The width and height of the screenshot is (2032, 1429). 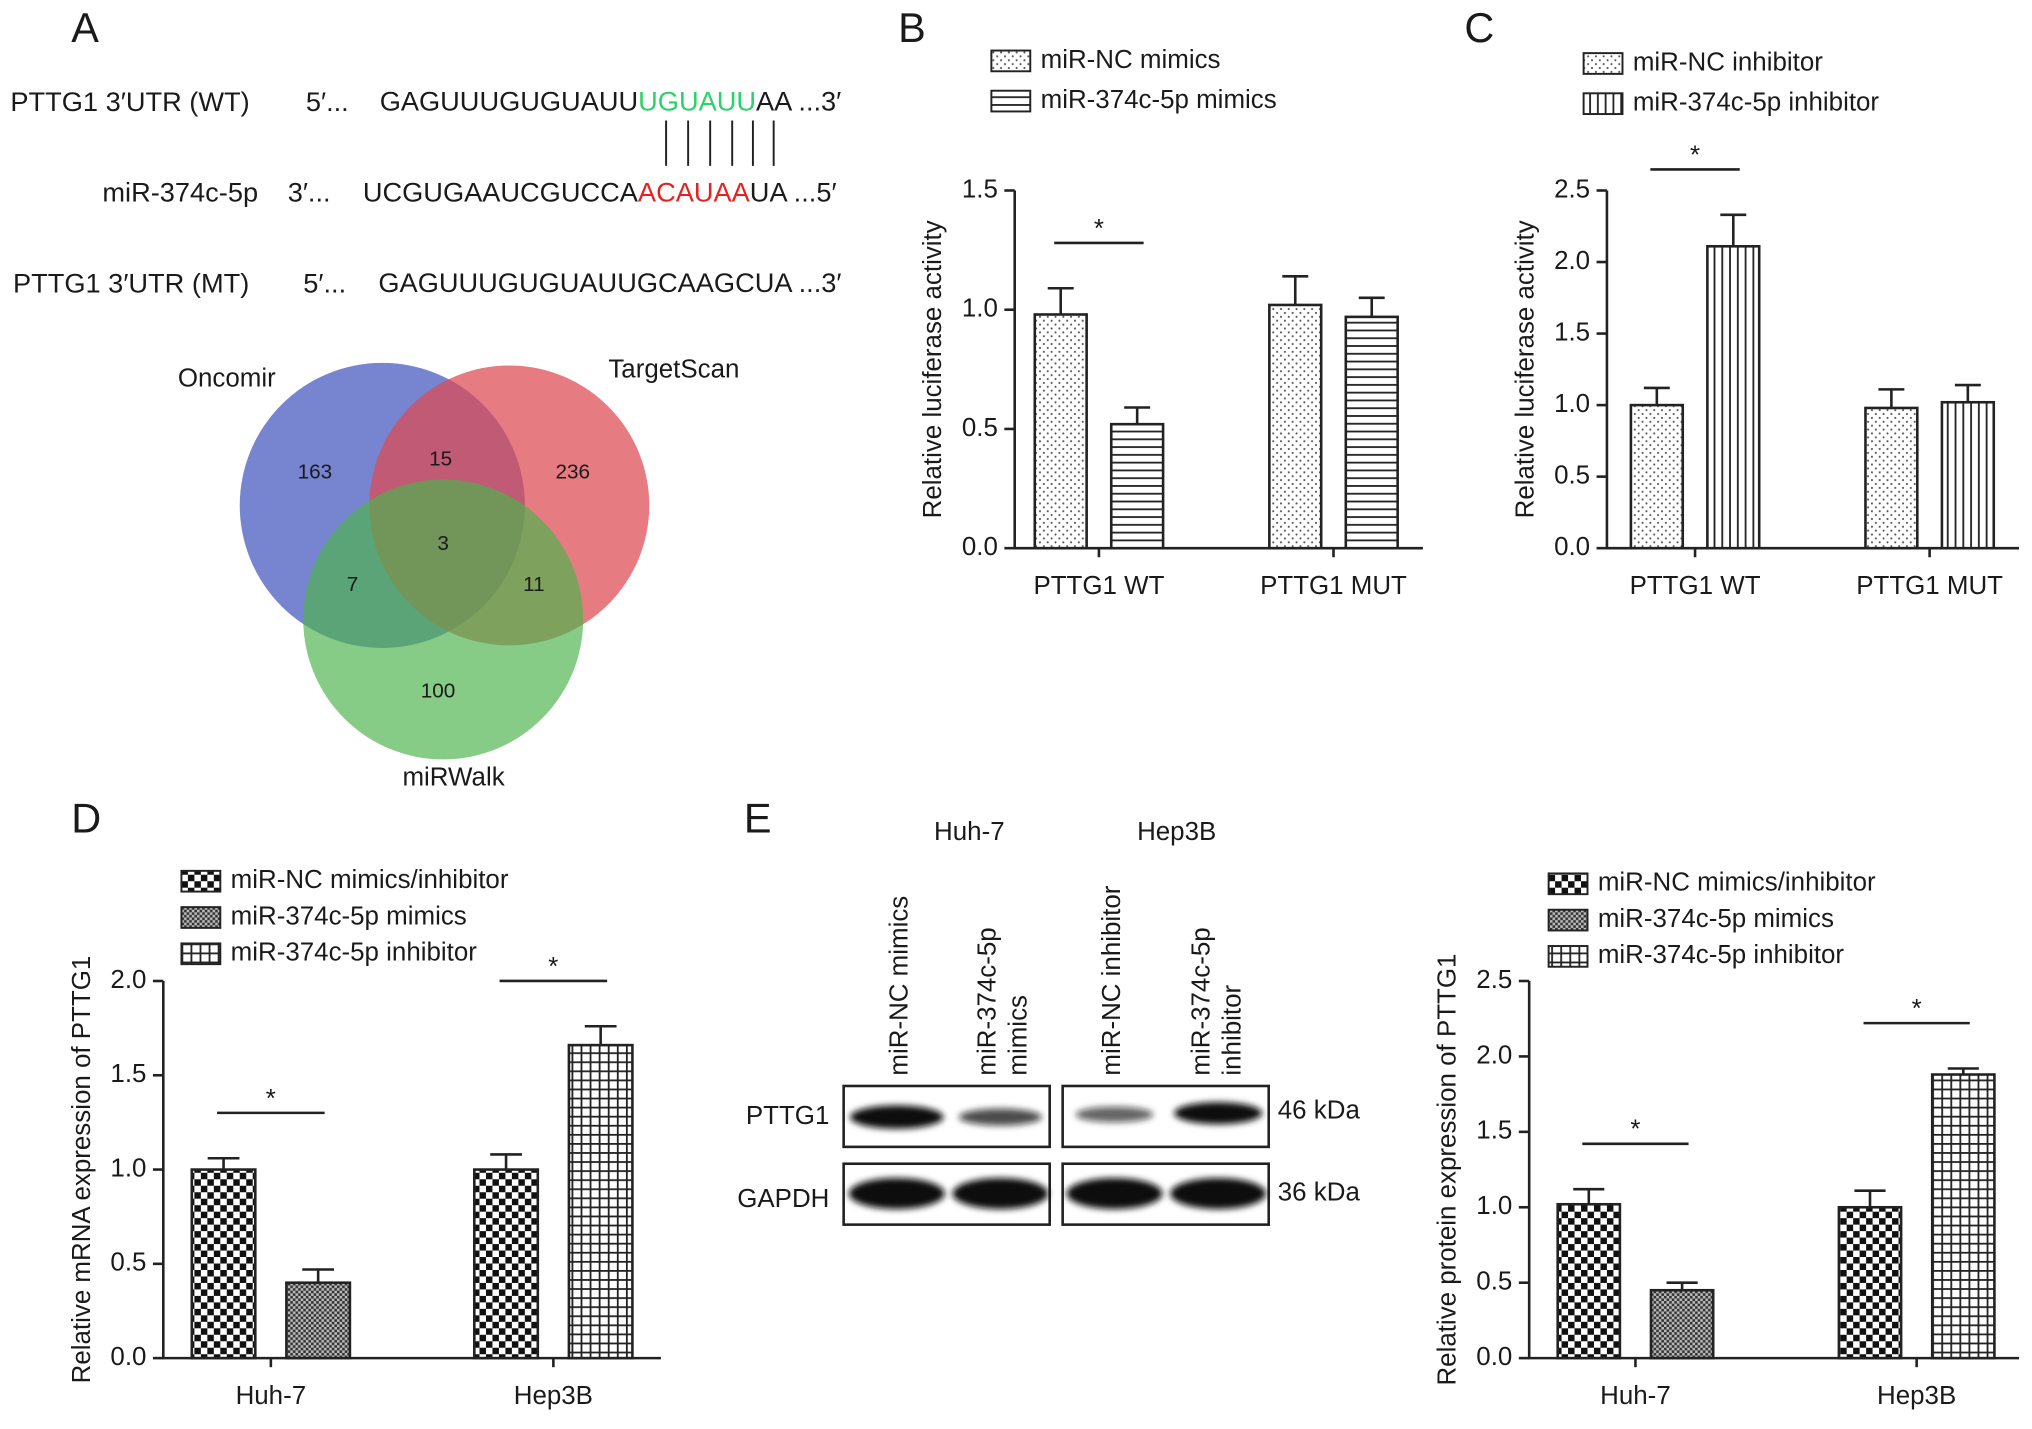 I want to click on lane-label: miR-NC inhibitor, so click(x=1112, y=980).